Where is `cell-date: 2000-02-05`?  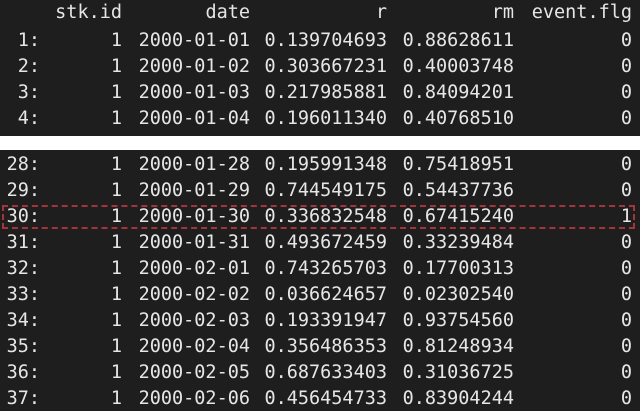
cell-date: 2000-02-05 is located at coordinates (194, 372).